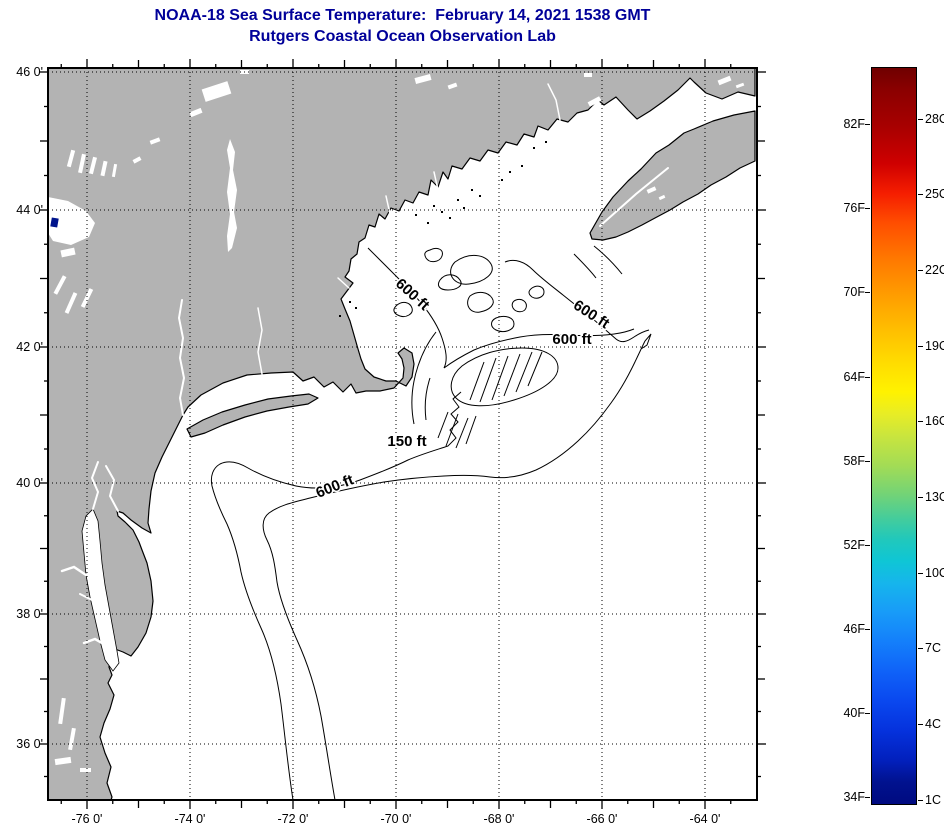 The width and height of the screenshot is (944, 832). What do you see at coordinates (29, 614) in the screenshot?
I see `lat-tick-label: 38 0'` at bounding box center [29, 614].